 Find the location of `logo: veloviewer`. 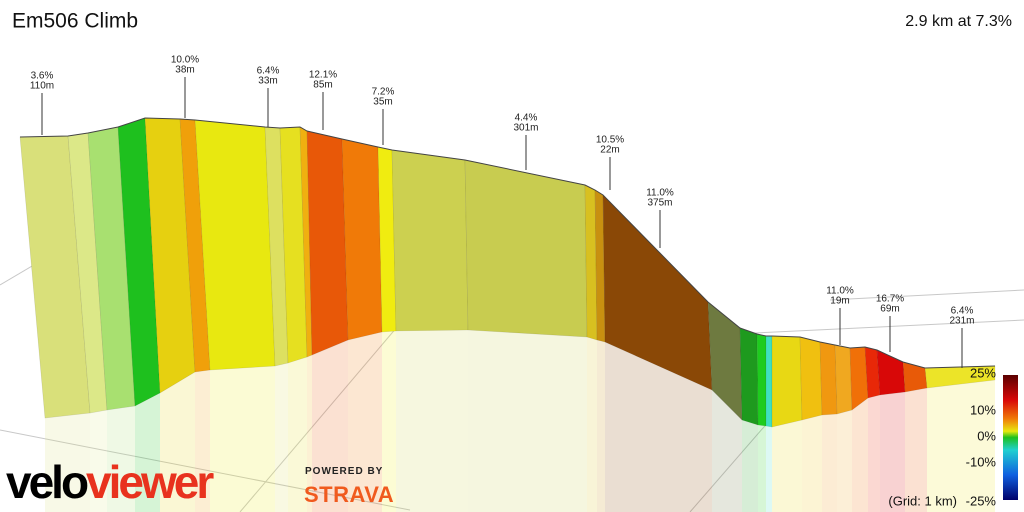

logo: veloviewer is located at coordinates (110, 482).